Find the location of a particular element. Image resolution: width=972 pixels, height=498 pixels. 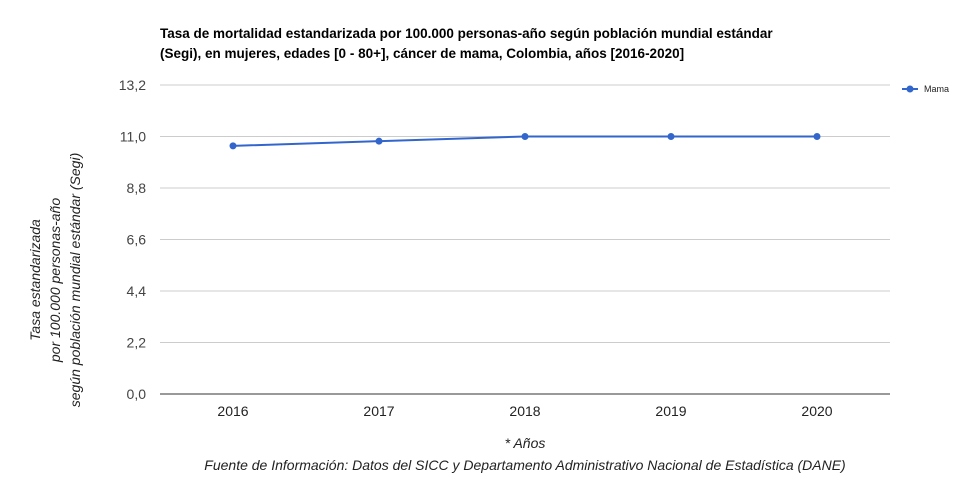

y-tick-label: 6,6 is located at coordinates (137, 240).